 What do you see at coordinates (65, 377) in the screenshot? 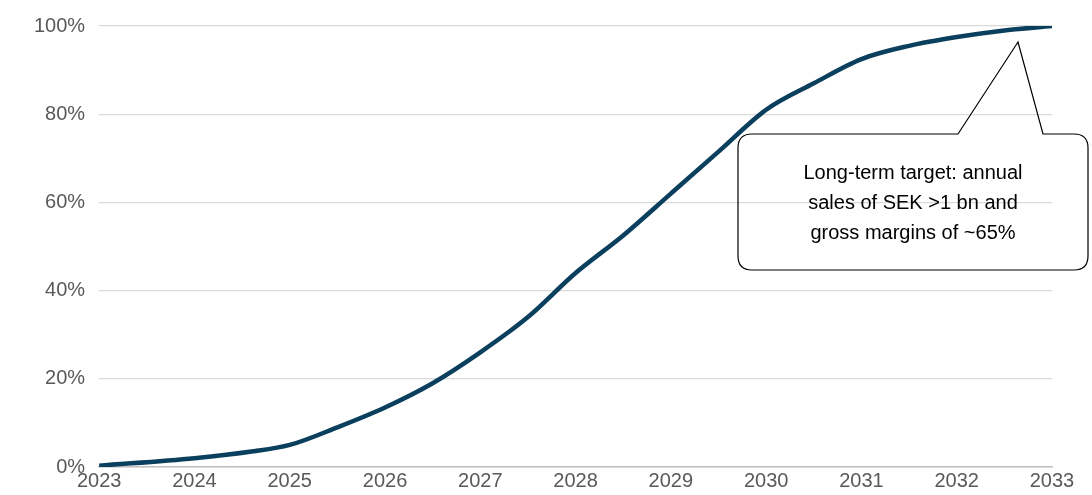
I see `y-tick-label: 20%` at bounding box center [65, 377].